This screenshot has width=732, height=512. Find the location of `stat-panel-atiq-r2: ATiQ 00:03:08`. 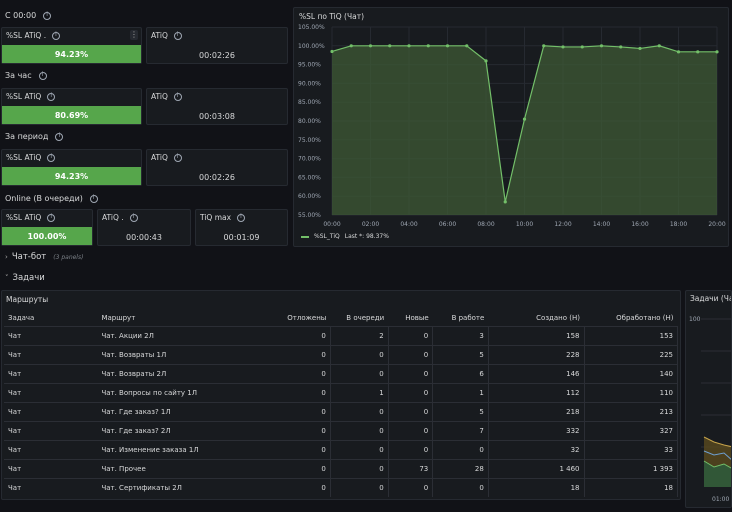

stat-panel-atiq-r2: ATiQ 00:03:08 is located at coordinates (217, 106).